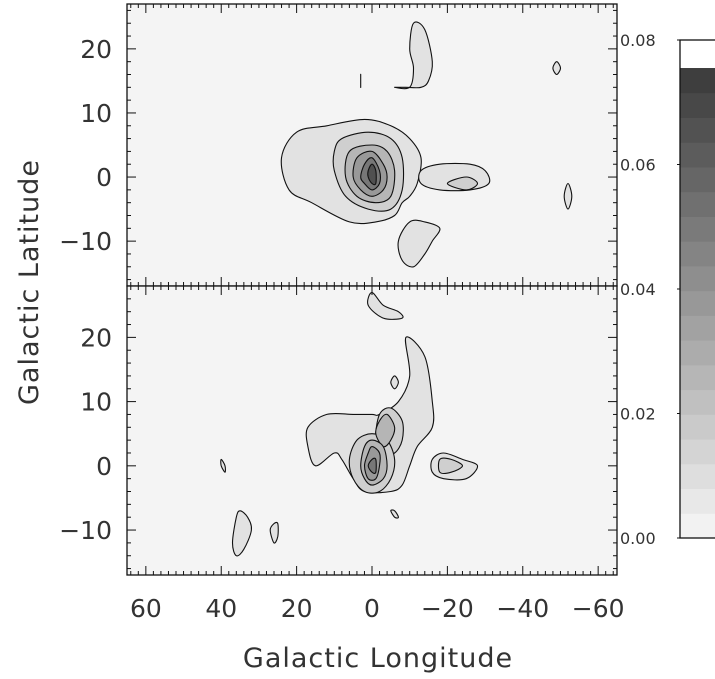 Image resolution: width=715 pixels, height=679 pixels. Describe the element at coordinates (598, 608) in the screenshot. I see `x-tick-label: −60` at that location.